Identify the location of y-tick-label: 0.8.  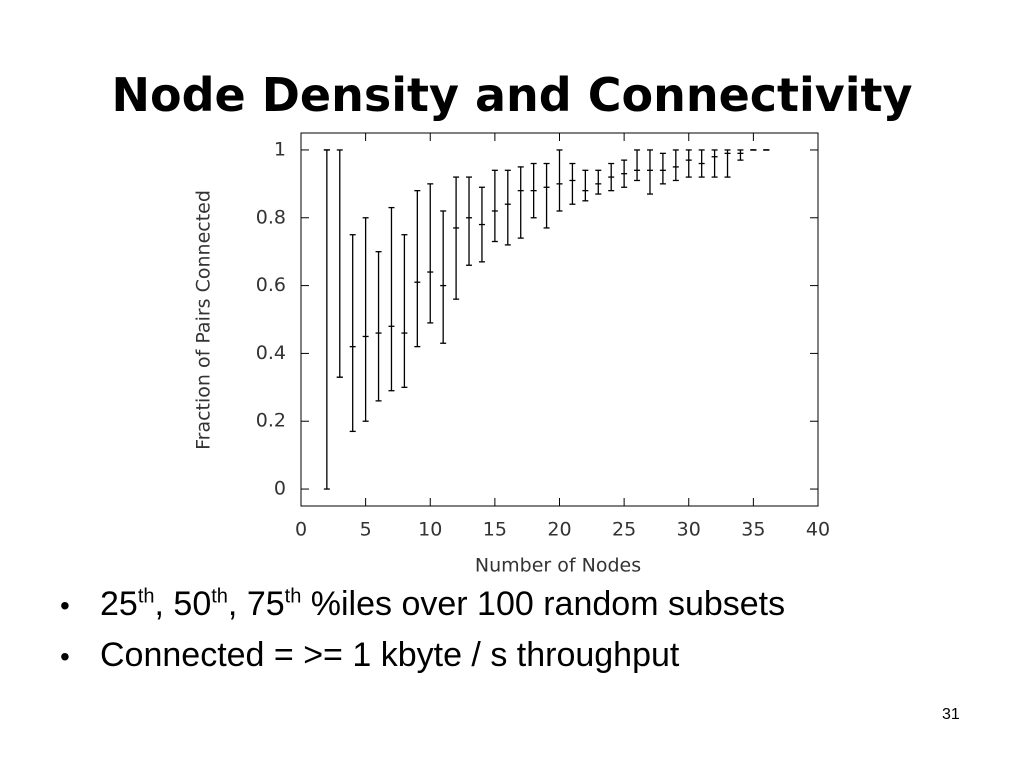
(271, 217).